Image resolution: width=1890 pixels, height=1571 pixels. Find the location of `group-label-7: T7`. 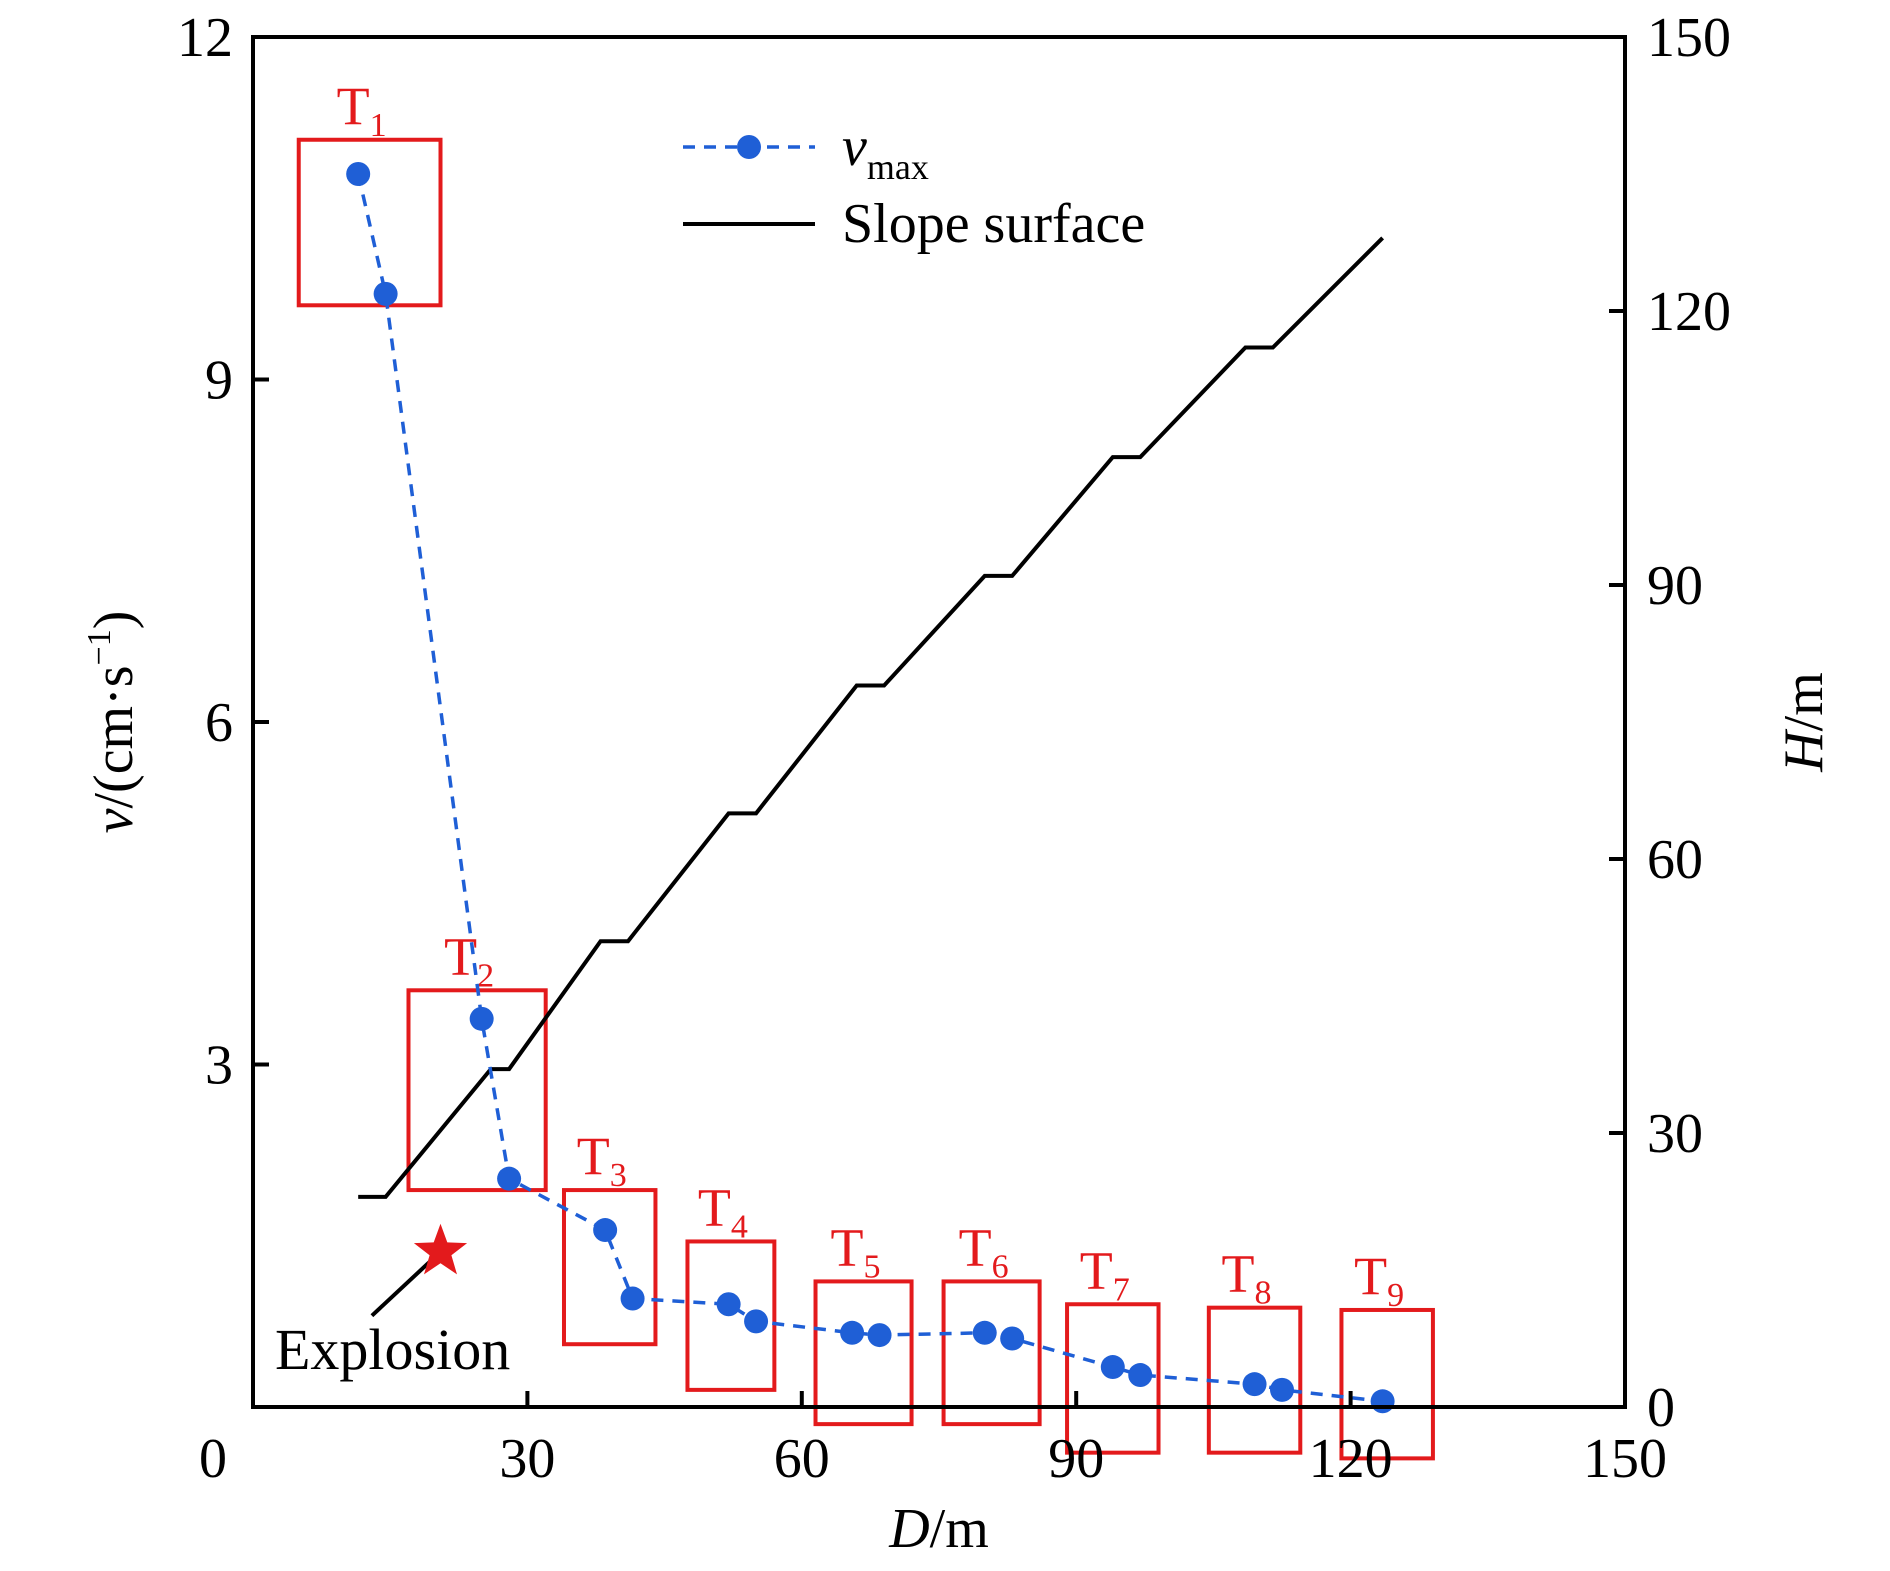

group-label-7: T7 is located at coordinates (1105, 1274).